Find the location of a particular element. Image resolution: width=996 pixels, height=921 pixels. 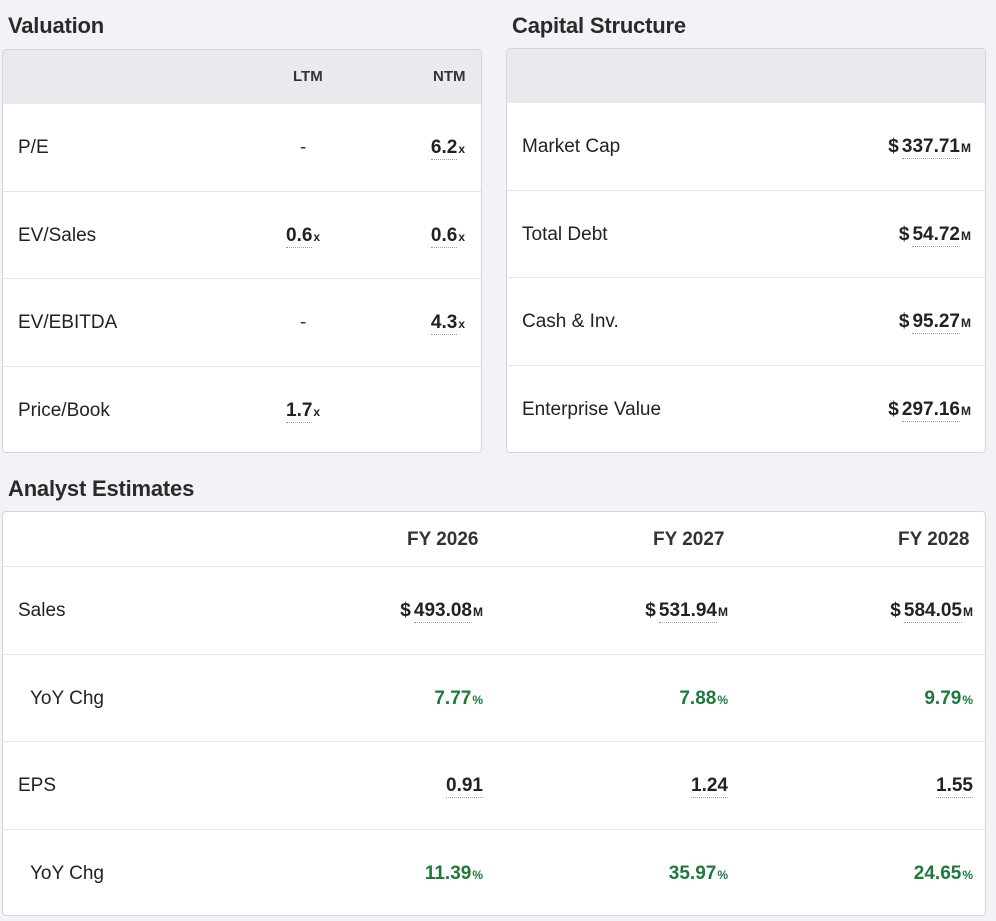

estimate-value: 11.39% is located at coordinates (453, 873).